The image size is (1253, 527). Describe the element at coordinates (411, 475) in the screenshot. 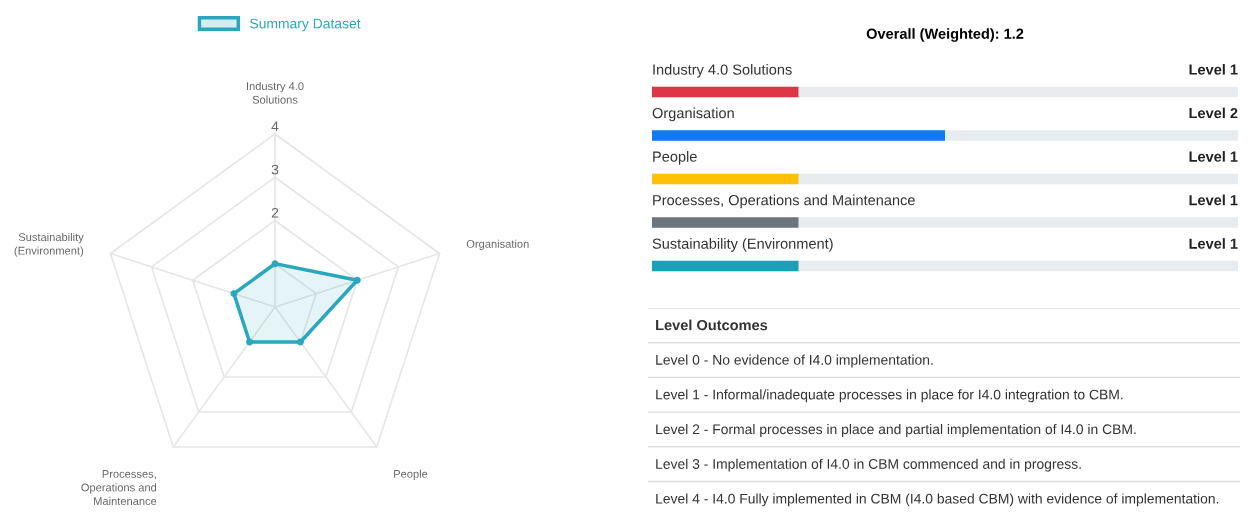

I see `spoke-label: People` at that location.